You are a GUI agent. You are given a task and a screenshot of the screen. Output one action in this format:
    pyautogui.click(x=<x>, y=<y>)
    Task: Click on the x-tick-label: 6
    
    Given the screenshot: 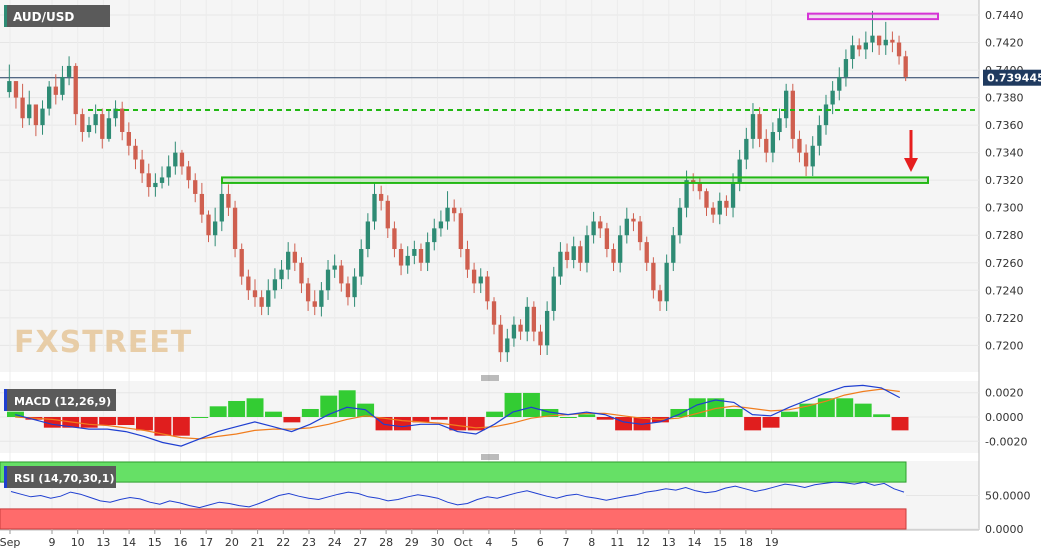 What is the action you would take?
    pyautogui.click(x=540, y=542)
    